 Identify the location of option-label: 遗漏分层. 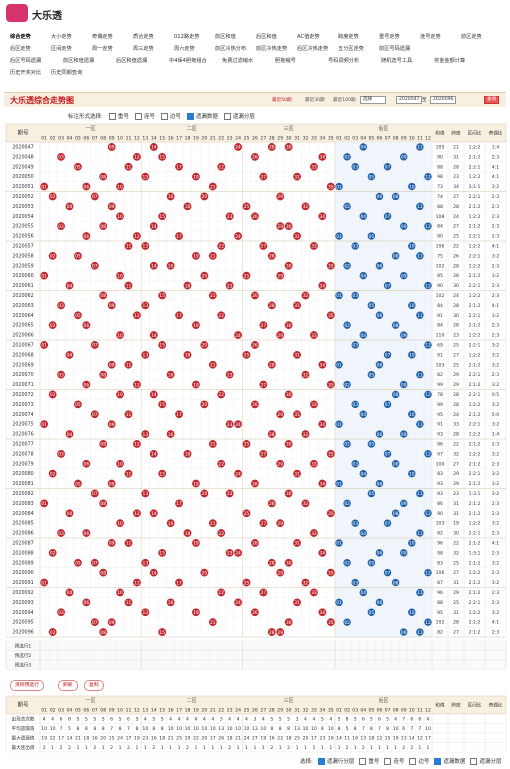
(243, 117).